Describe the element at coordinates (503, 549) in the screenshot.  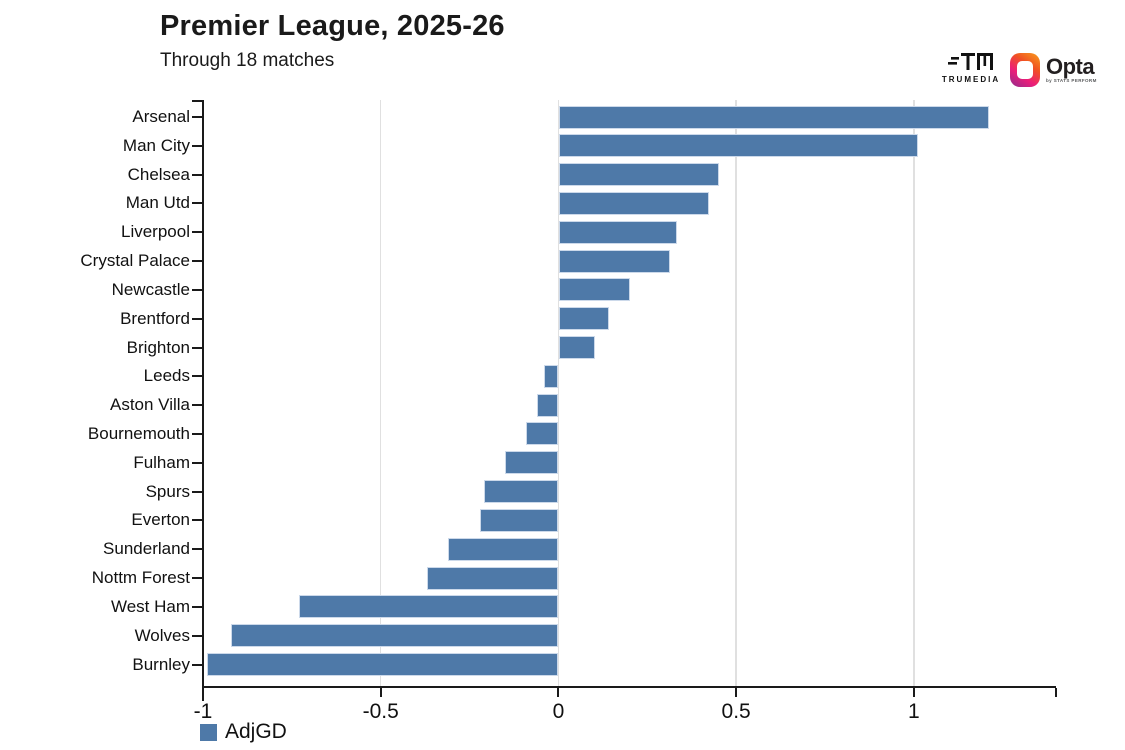
I see `bar-sunderland` at that location.